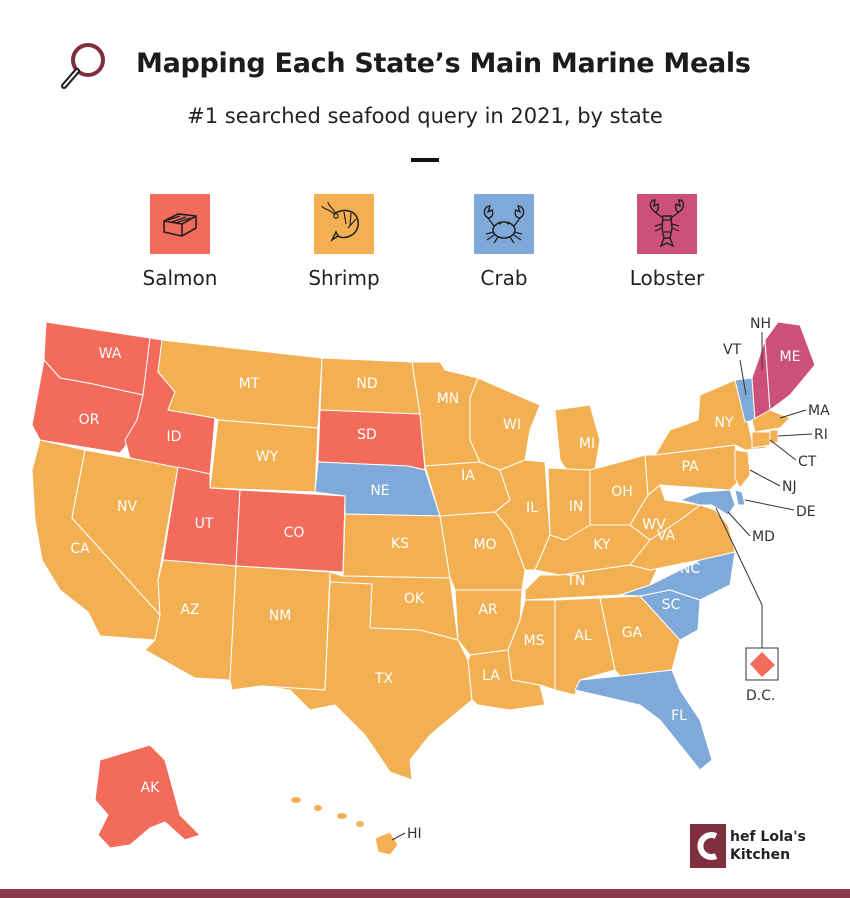  What do you see at coordinates (654, 525) in the screenshot?
I see `state-label-wv: WV` at bounding box center [654, 525].